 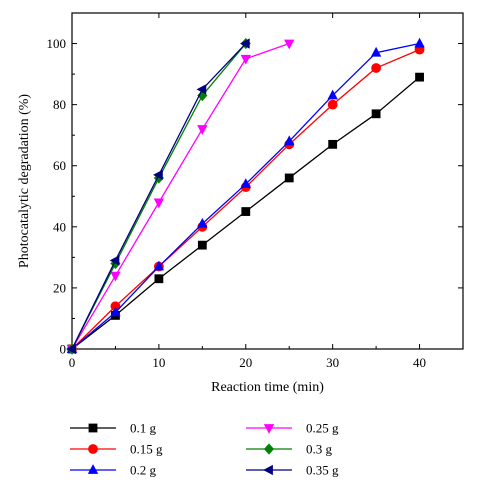 What do you see at coordinates (292, 470) in the screenshot?
I see `legend-item: 0.35 g` at bounding box center [292, 470].